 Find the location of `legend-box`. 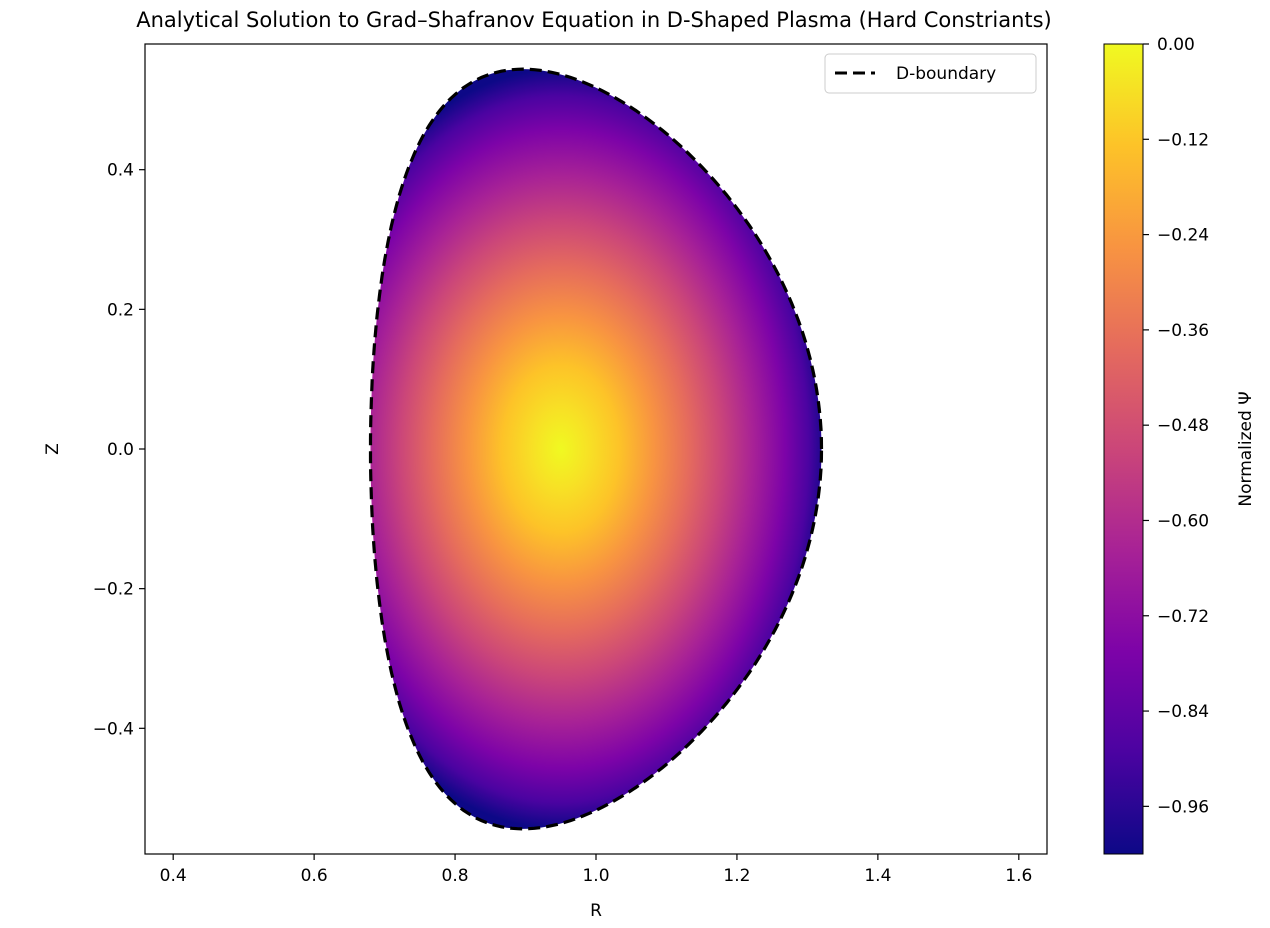

legend-box is located at coordinates (930, 73).